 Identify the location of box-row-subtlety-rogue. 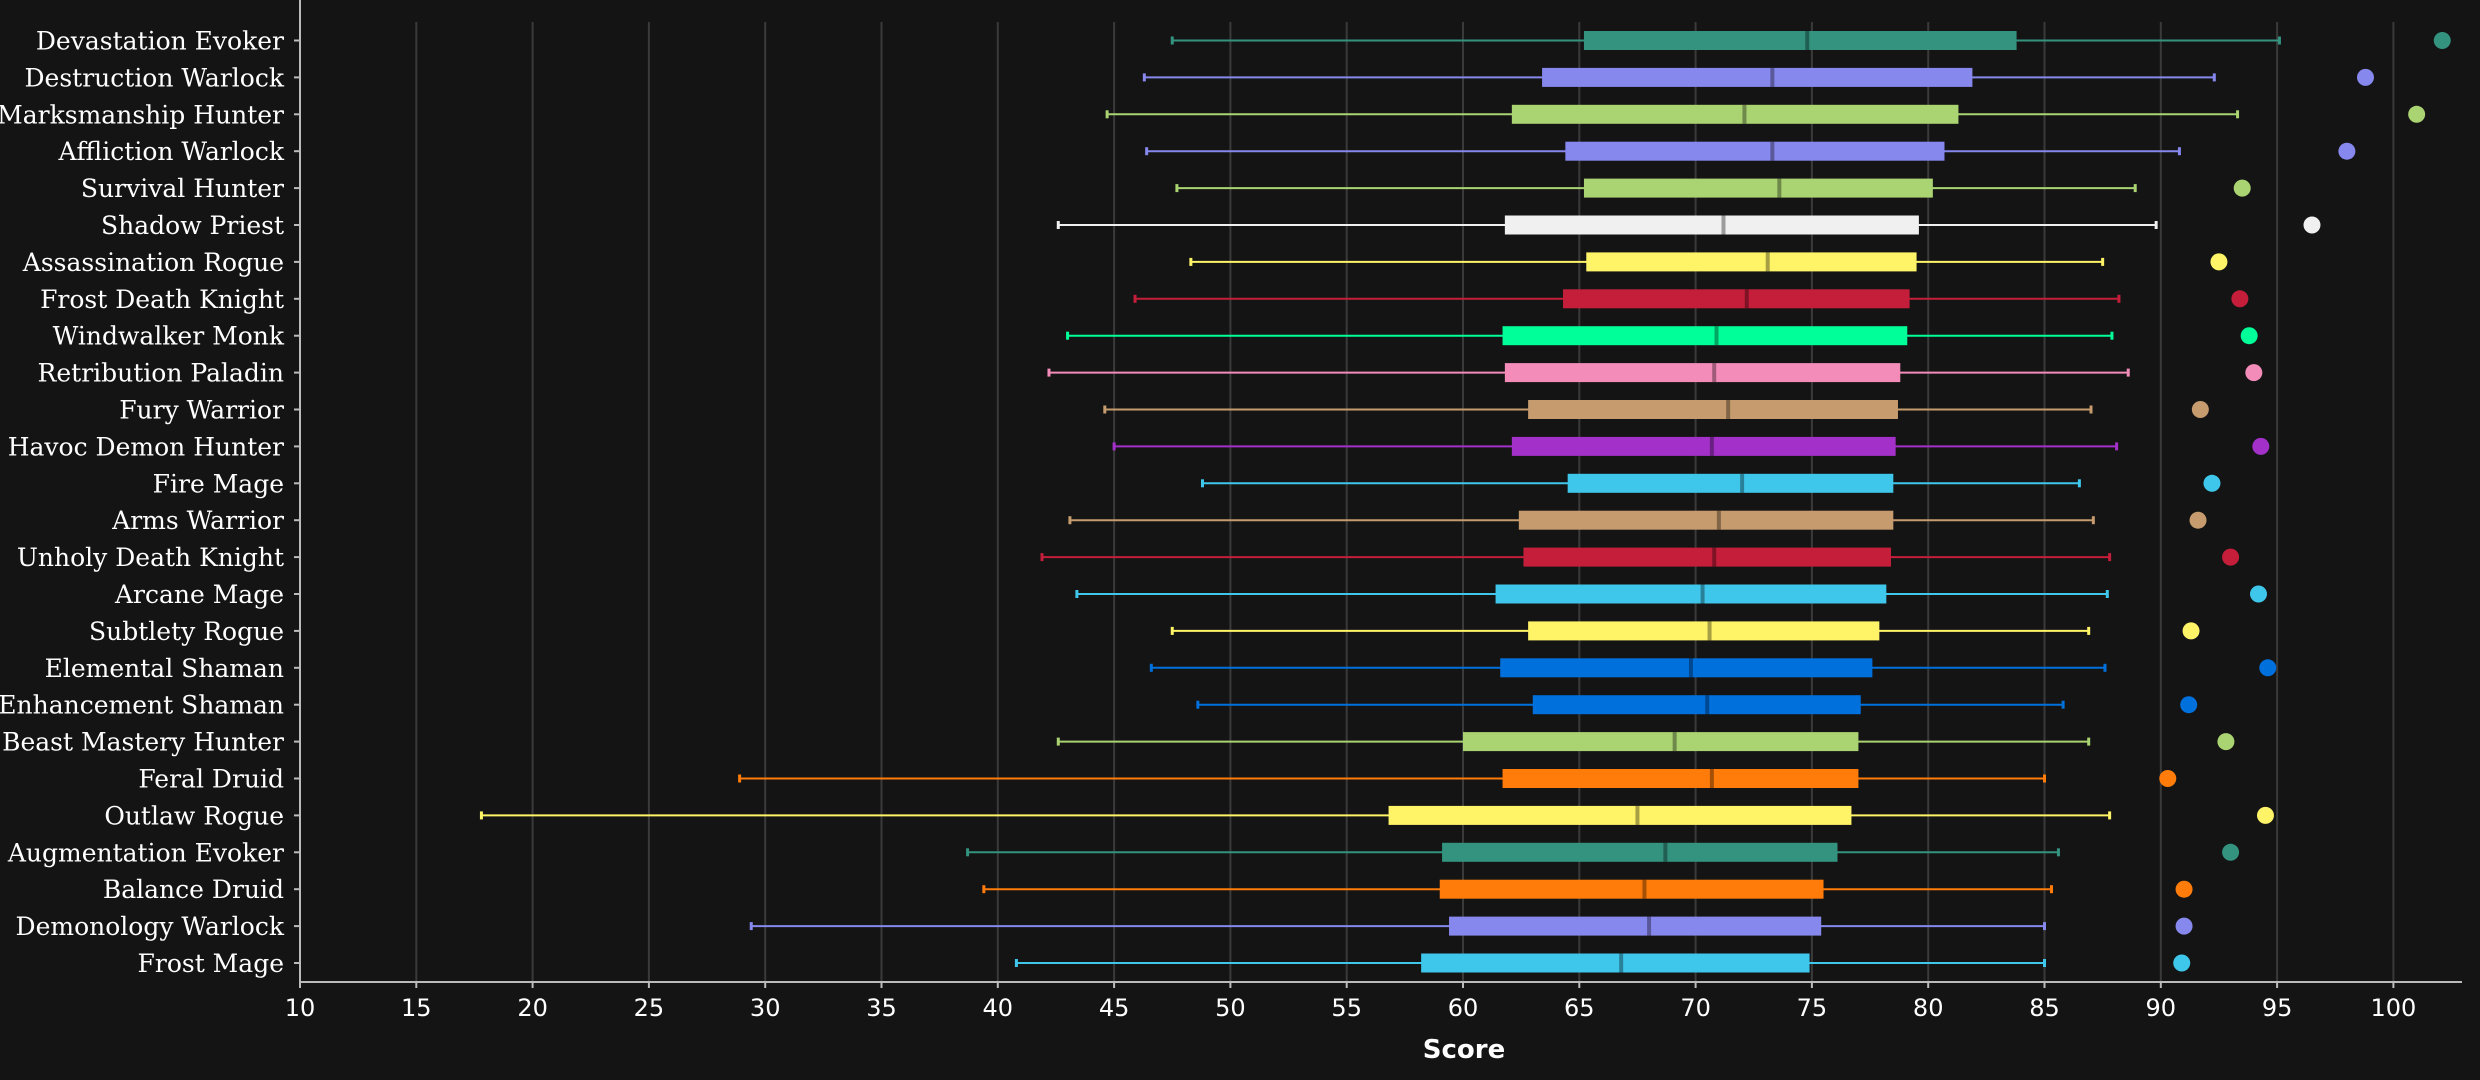
(1685, 631).